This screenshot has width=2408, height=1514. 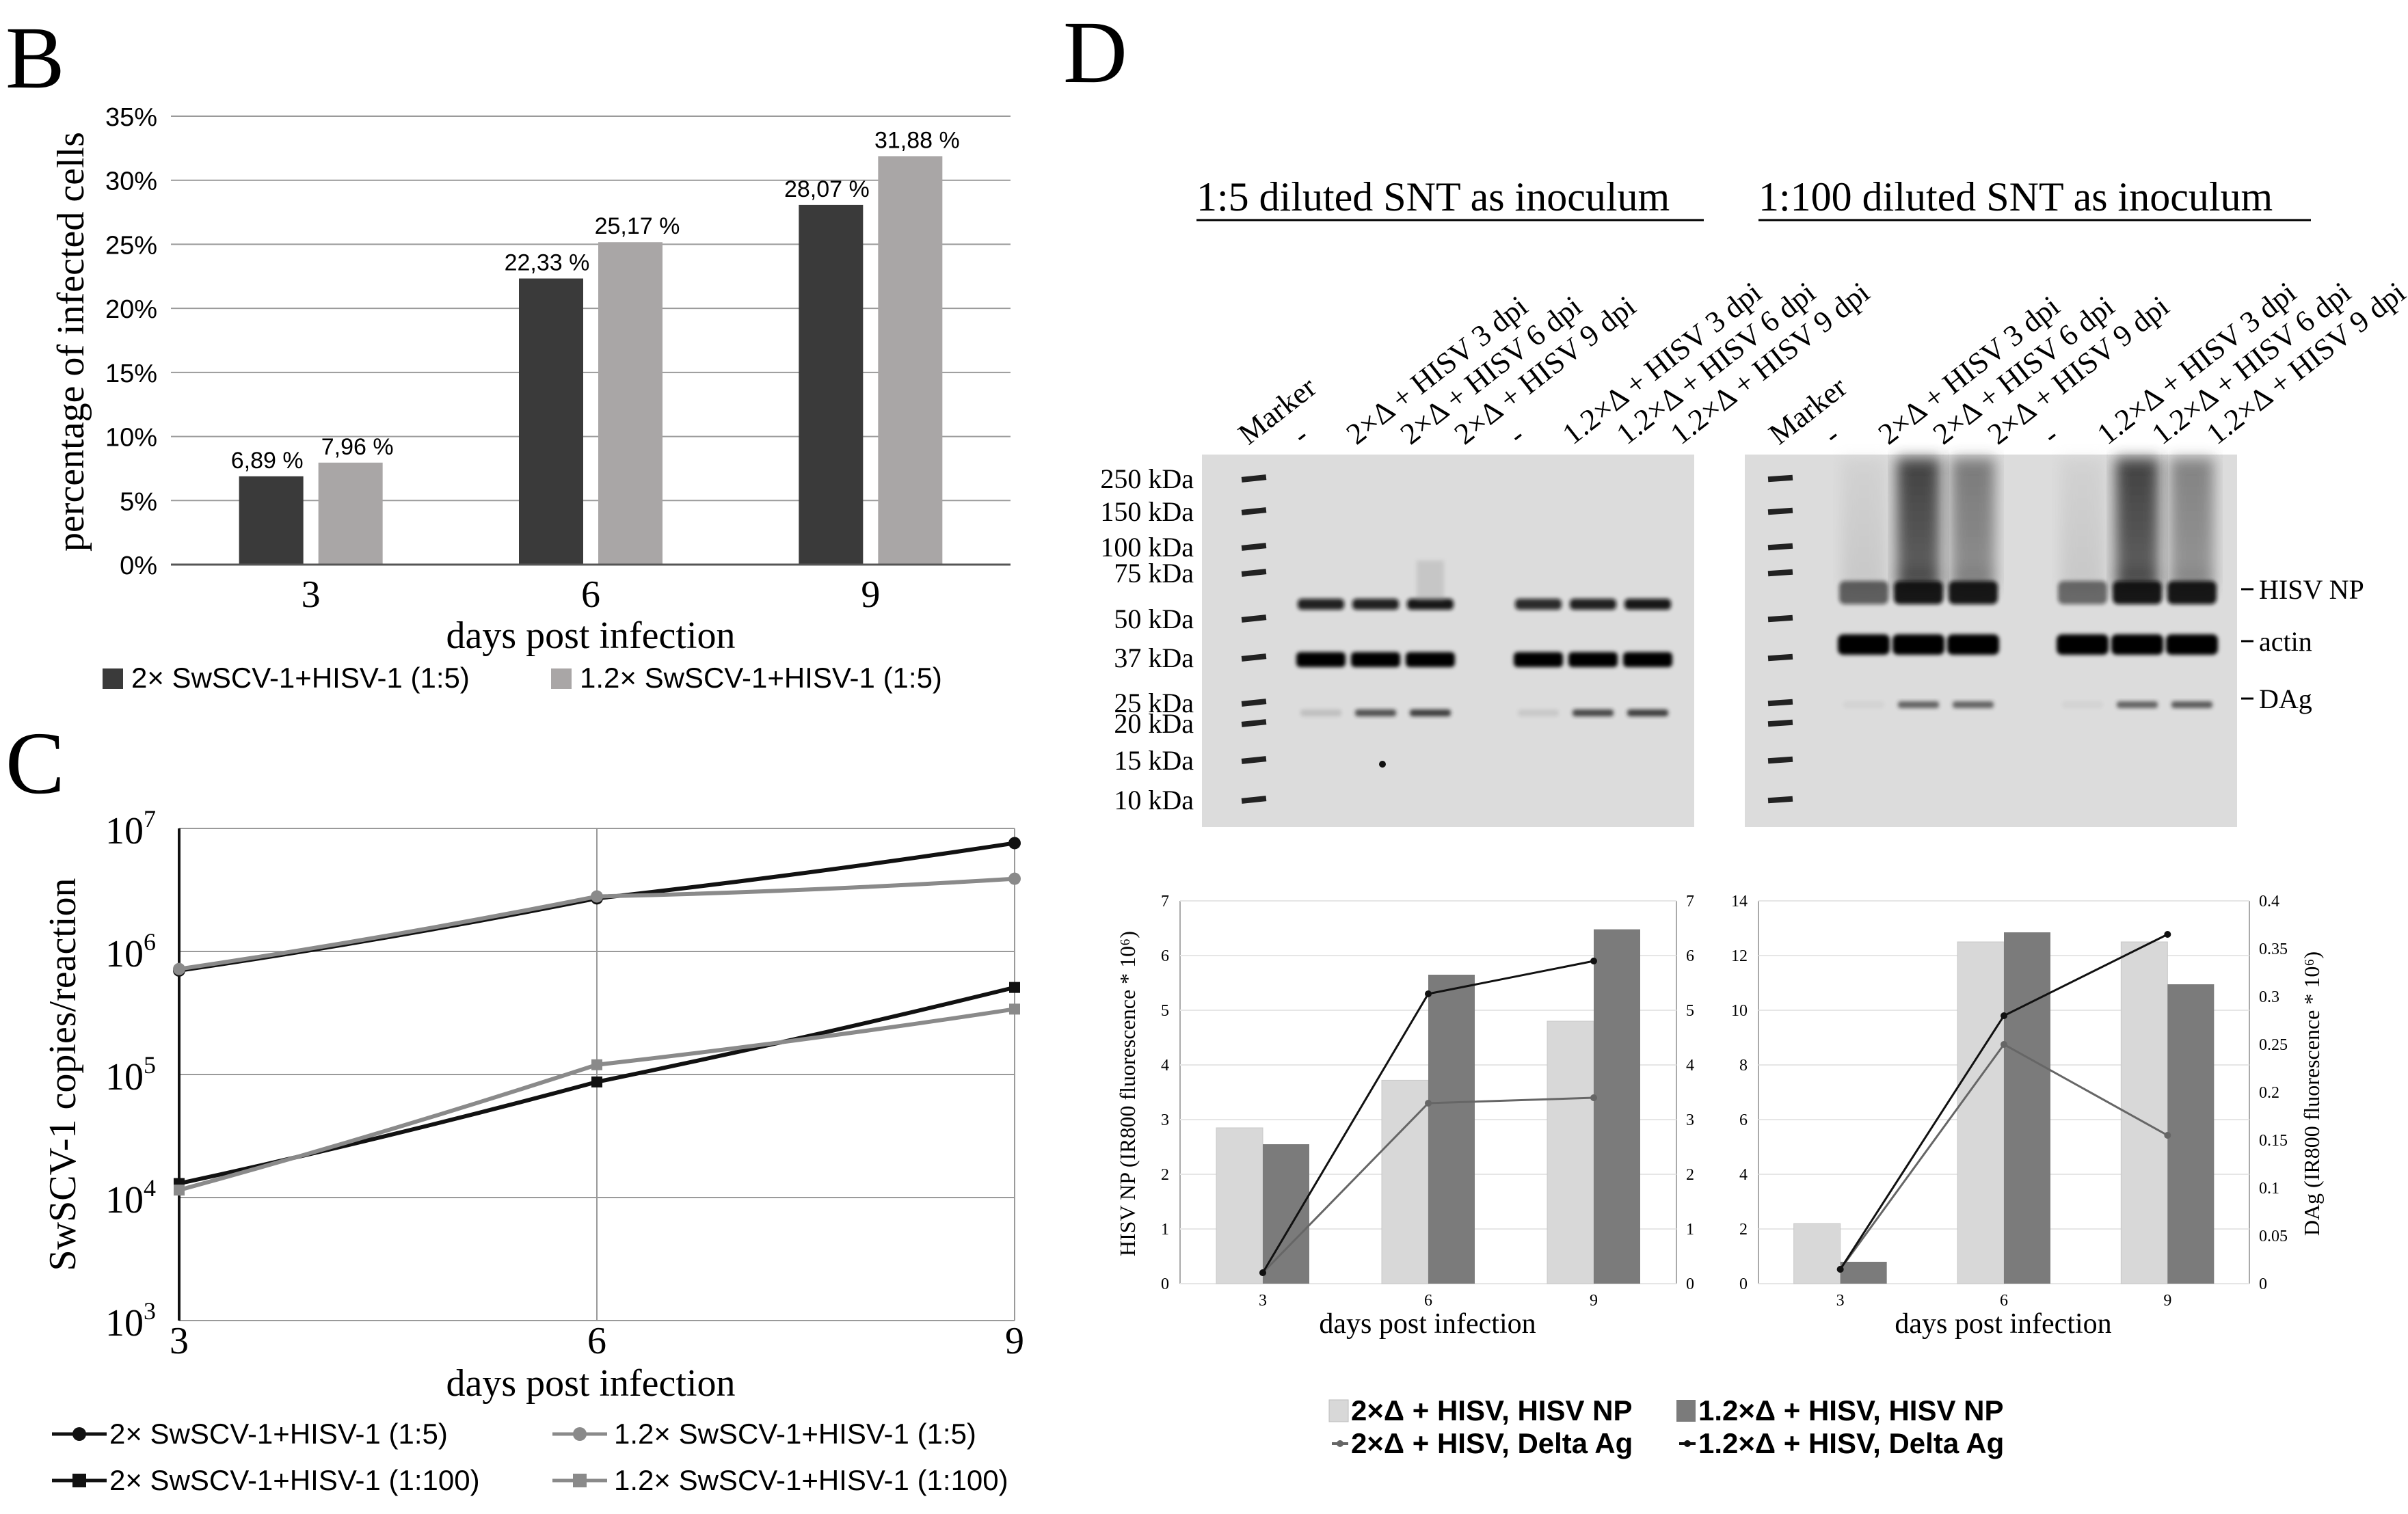 I want to click on b-data-label: 28,07 %, so click(x=827, y=189).